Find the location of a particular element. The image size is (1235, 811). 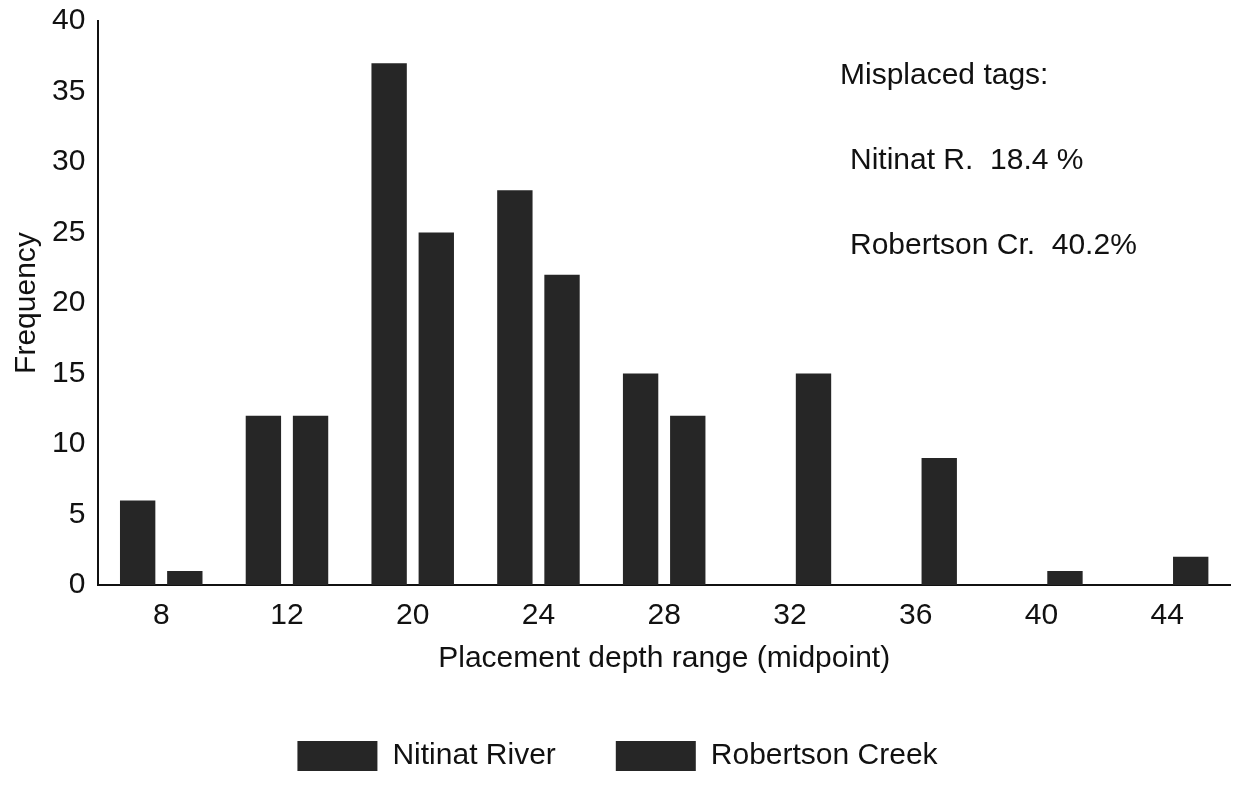

y-tick-label: 30 is located at coordinates (68, 160).